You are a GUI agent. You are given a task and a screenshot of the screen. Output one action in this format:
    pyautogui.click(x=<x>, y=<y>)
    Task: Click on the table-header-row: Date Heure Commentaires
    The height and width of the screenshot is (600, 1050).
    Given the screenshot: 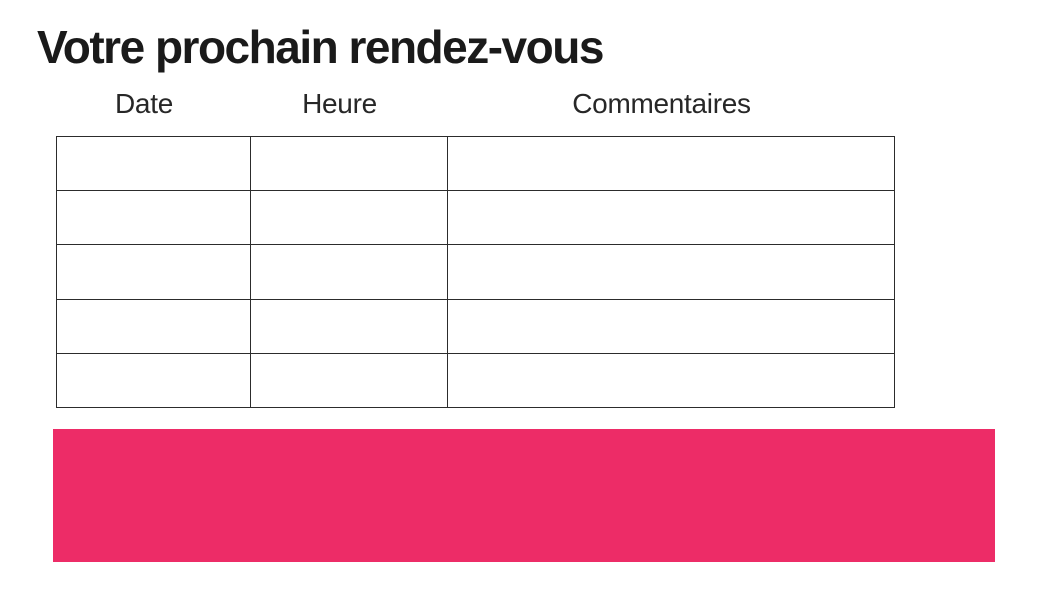 What is the action you would take?
    pyautogui.click(x=466, y=104)
    